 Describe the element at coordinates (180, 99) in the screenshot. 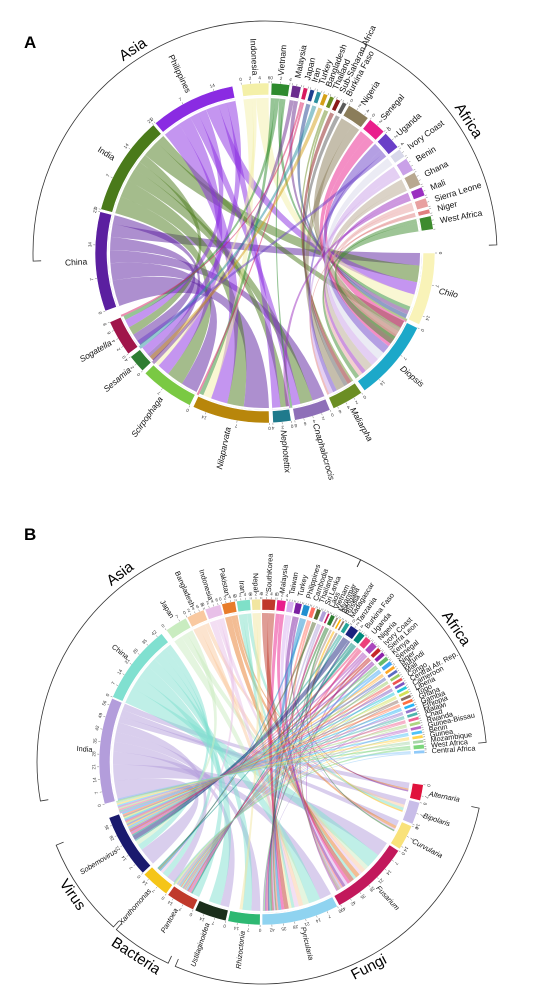

I see `tick-label-philippines-7: 7` at that location.